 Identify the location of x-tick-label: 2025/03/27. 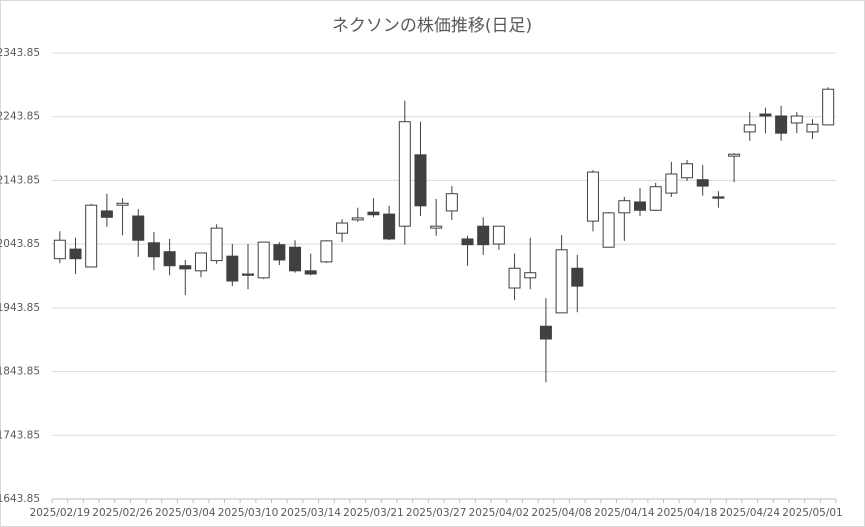
(436, 513).